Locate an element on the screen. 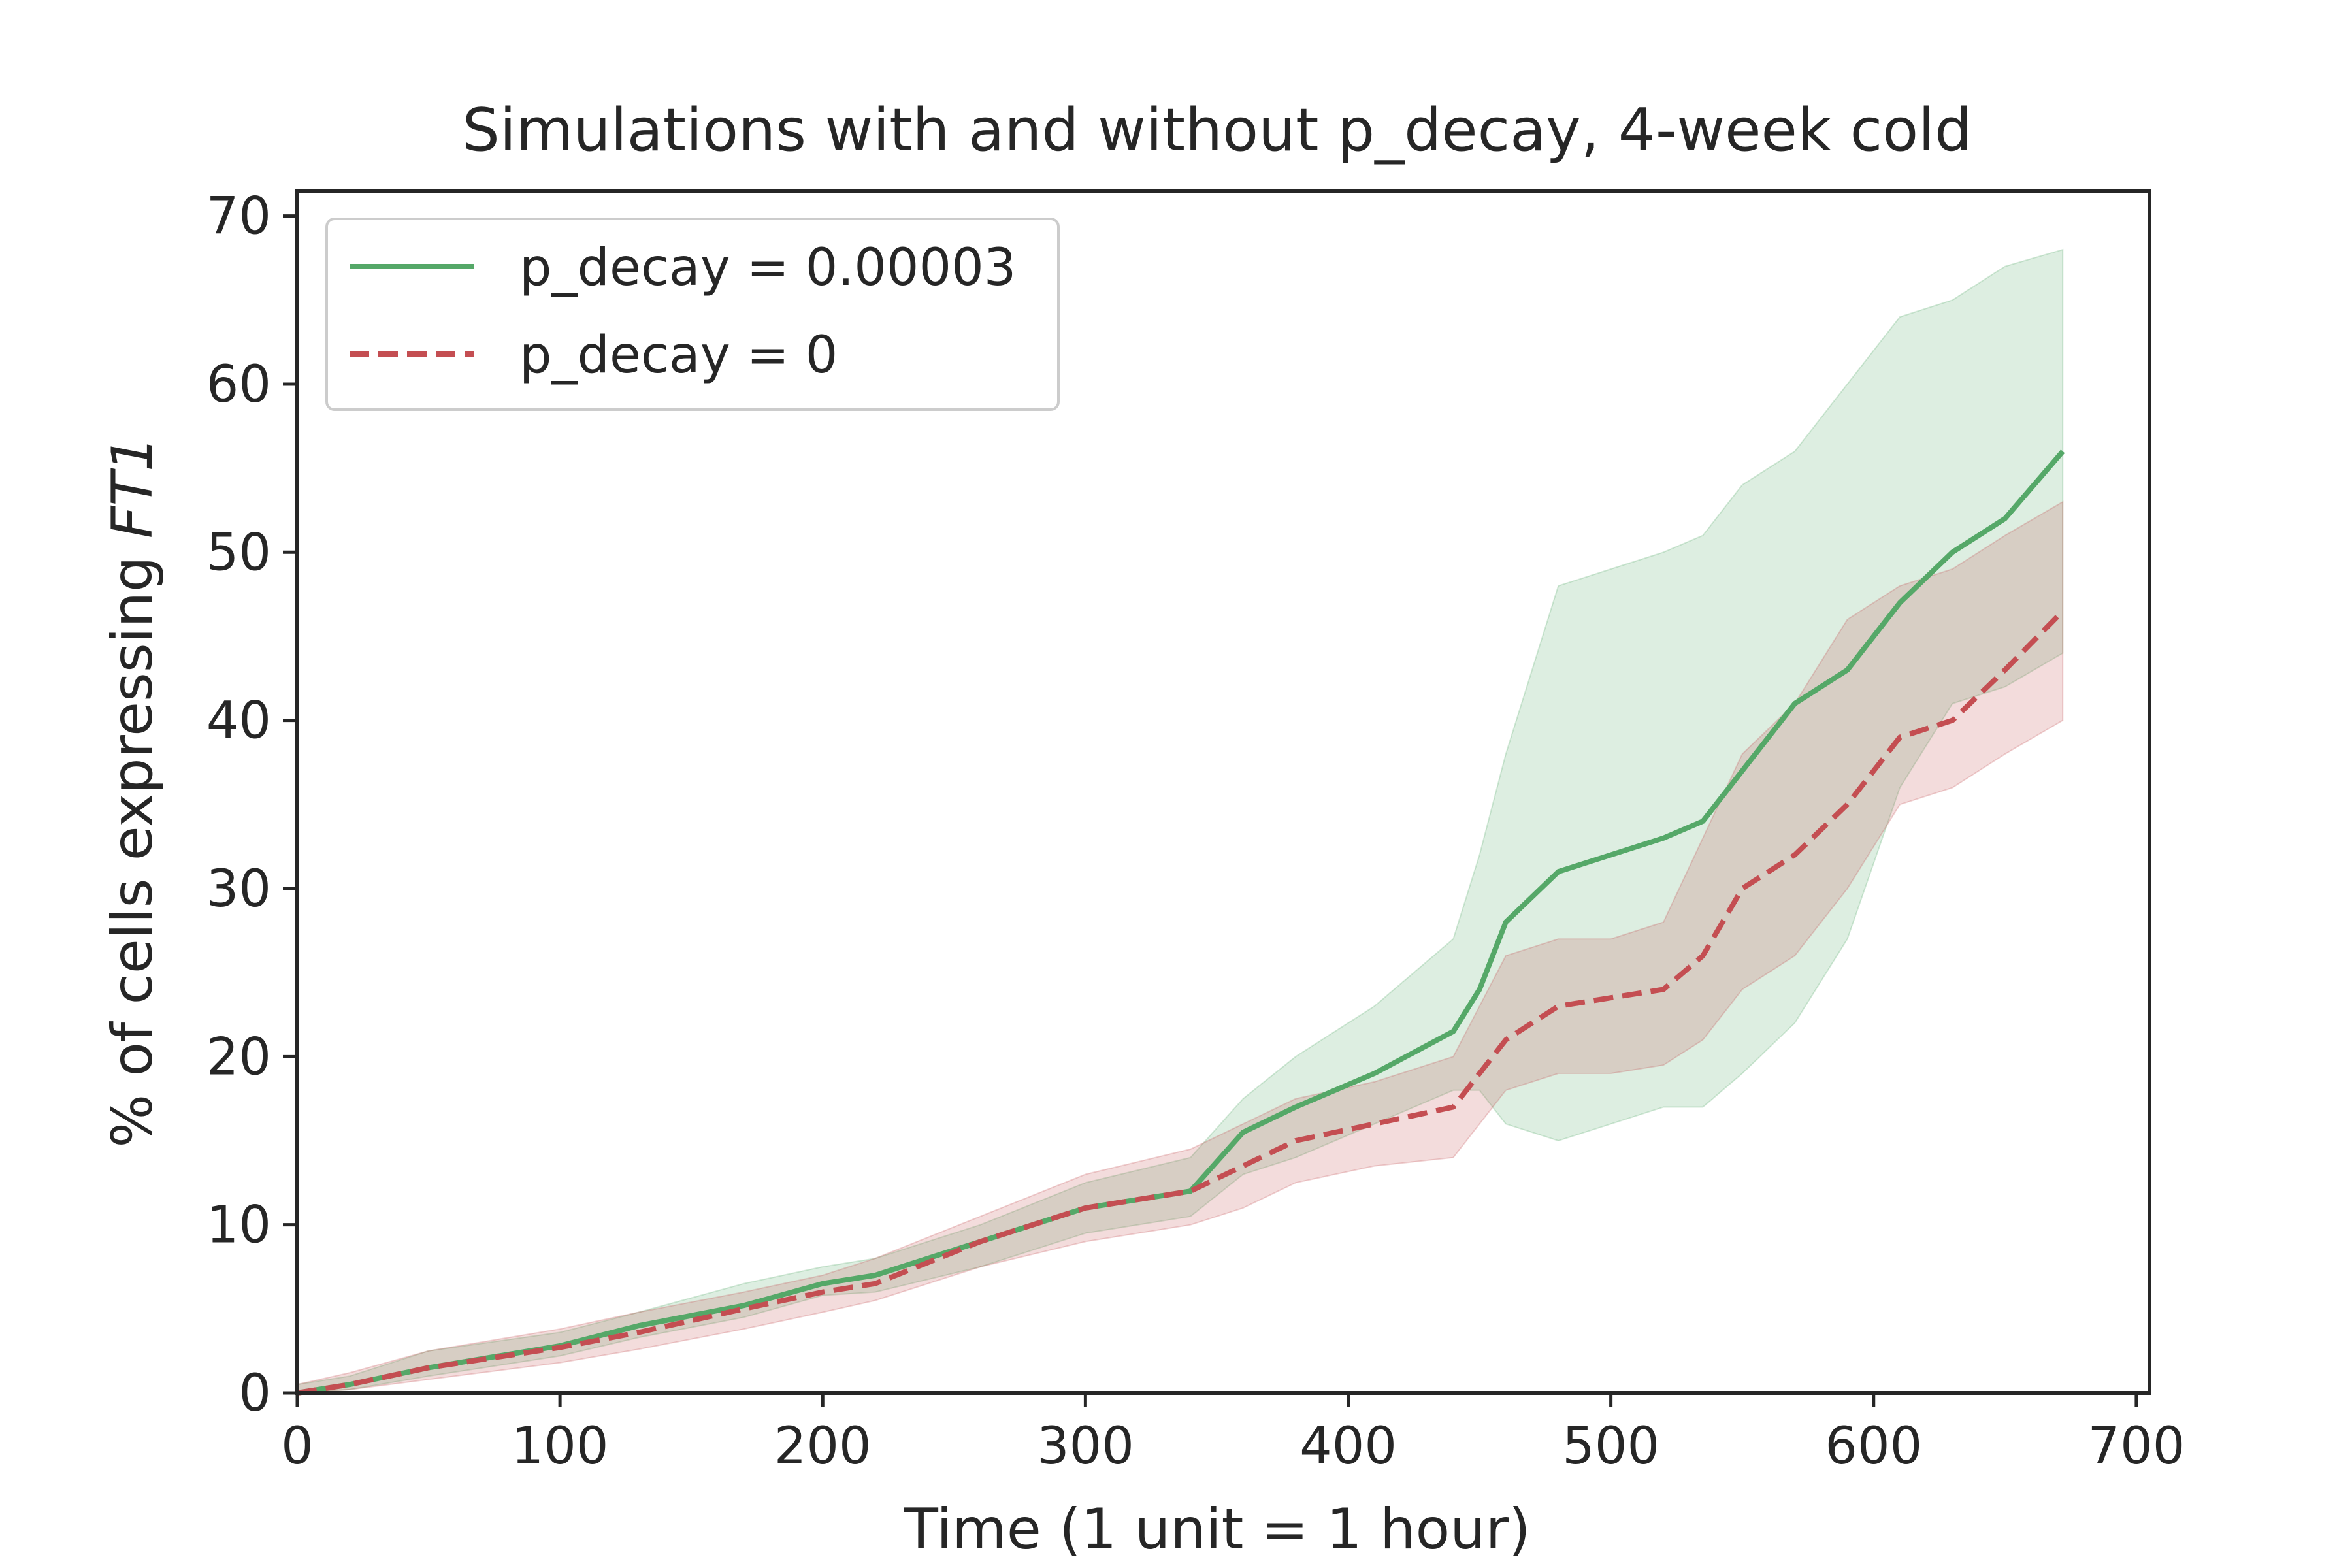 This screenshot has height=1568, width=2352. y-tick-label: 30 is located at coordinates (238, 889).